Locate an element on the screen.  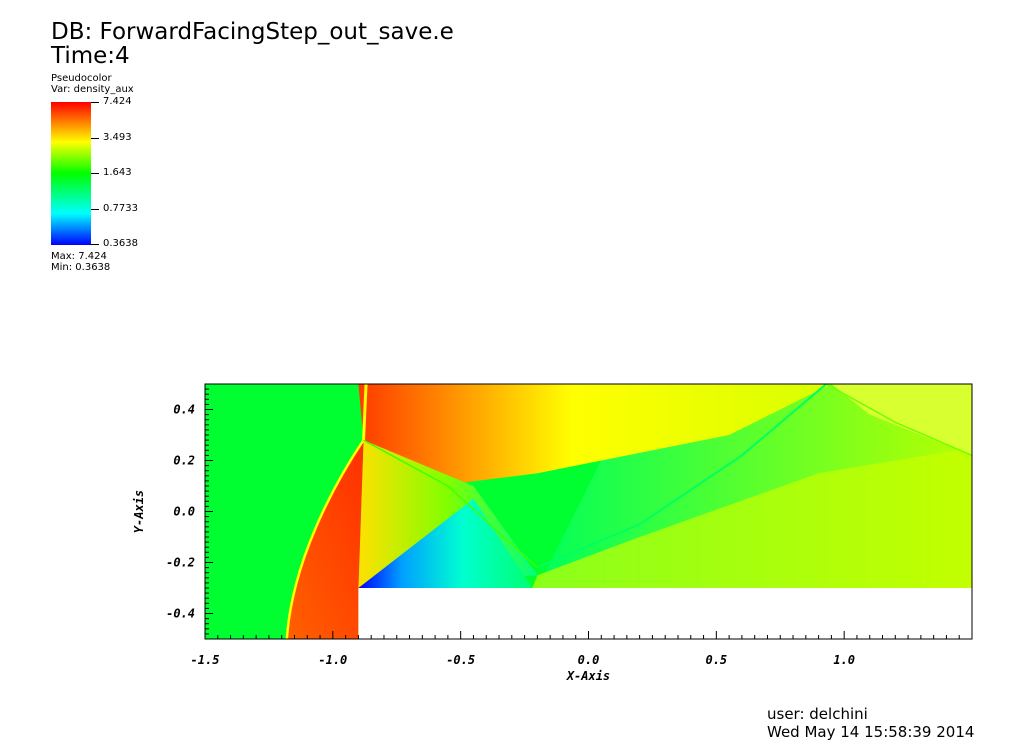
colorbar-label: 1.643 is located at coordinates (117, 172).